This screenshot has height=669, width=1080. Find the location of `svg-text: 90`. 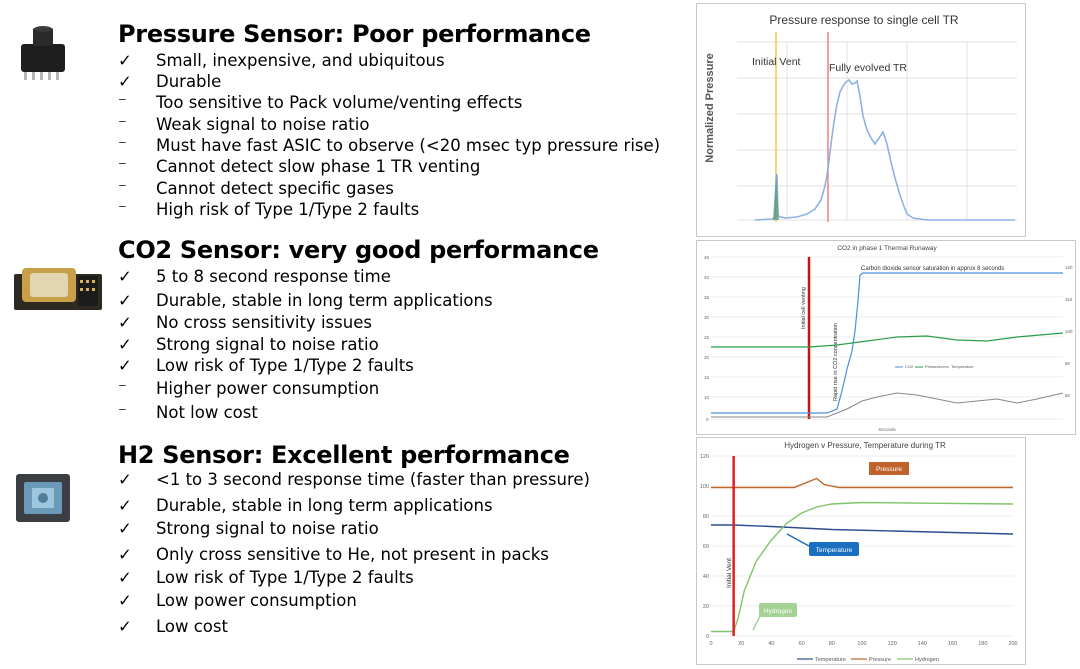

svg-text: 90 is located at coordinates (1068, 363).